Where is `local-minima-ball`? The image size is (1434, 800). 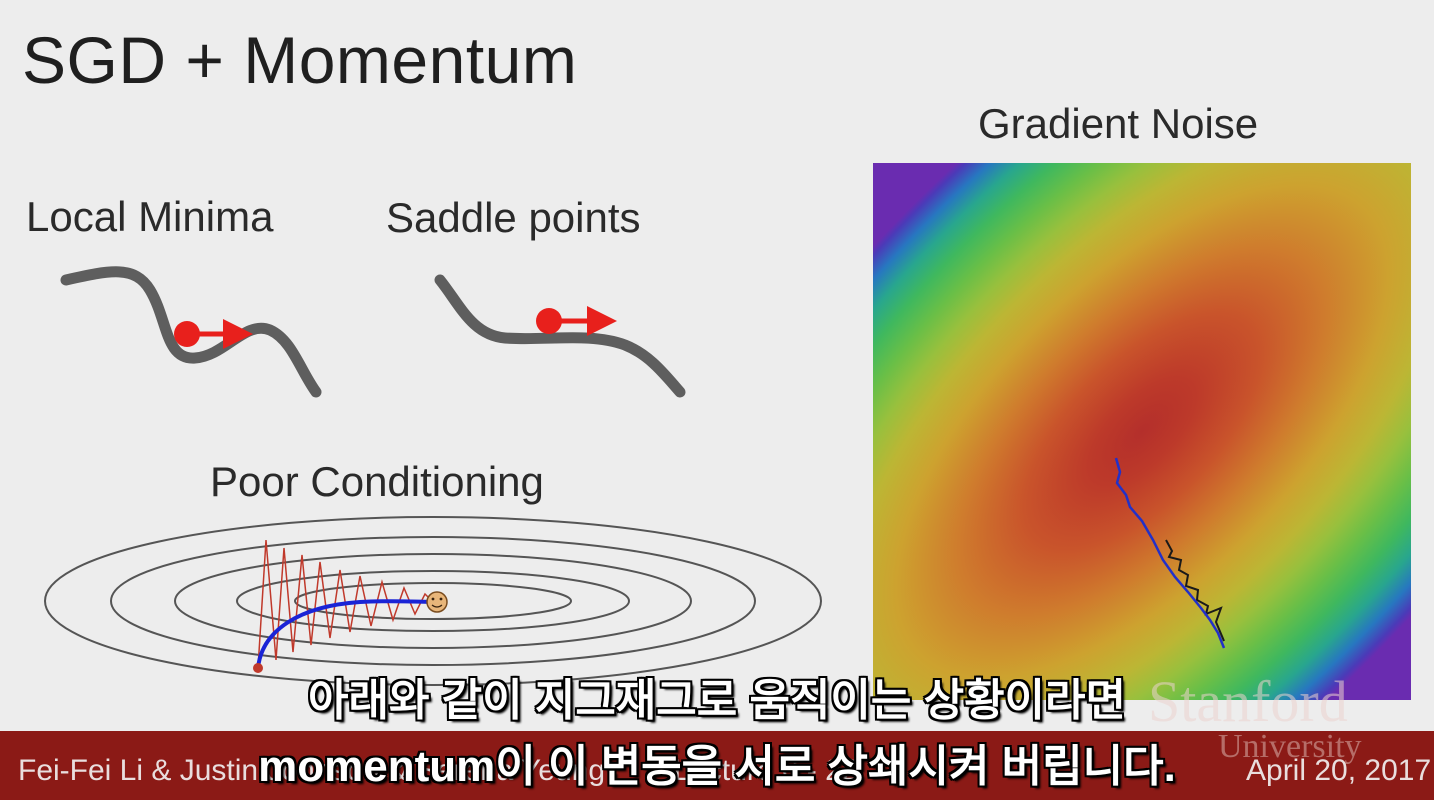 local-minima-ball is located at coordinates (187, 334).